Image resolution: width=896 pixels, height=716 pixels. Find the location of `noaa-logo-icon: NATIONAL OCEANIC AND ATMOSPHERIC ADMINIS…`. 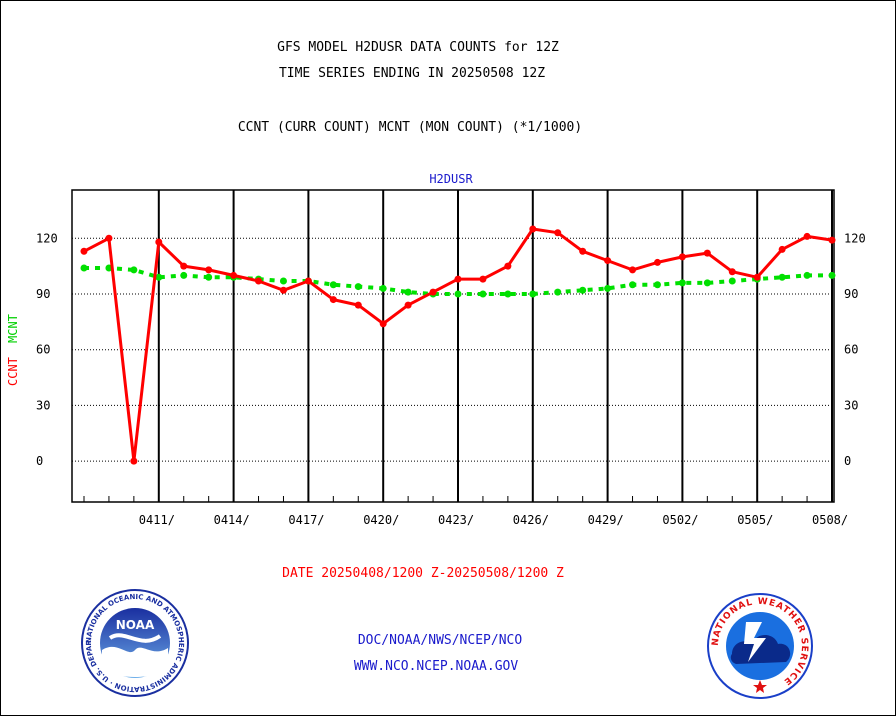

noaa-logo-icon: NATIONAL OCEANIC AND ATMOSPHERIC ADMINIS… is located at coordinates (134, 642).